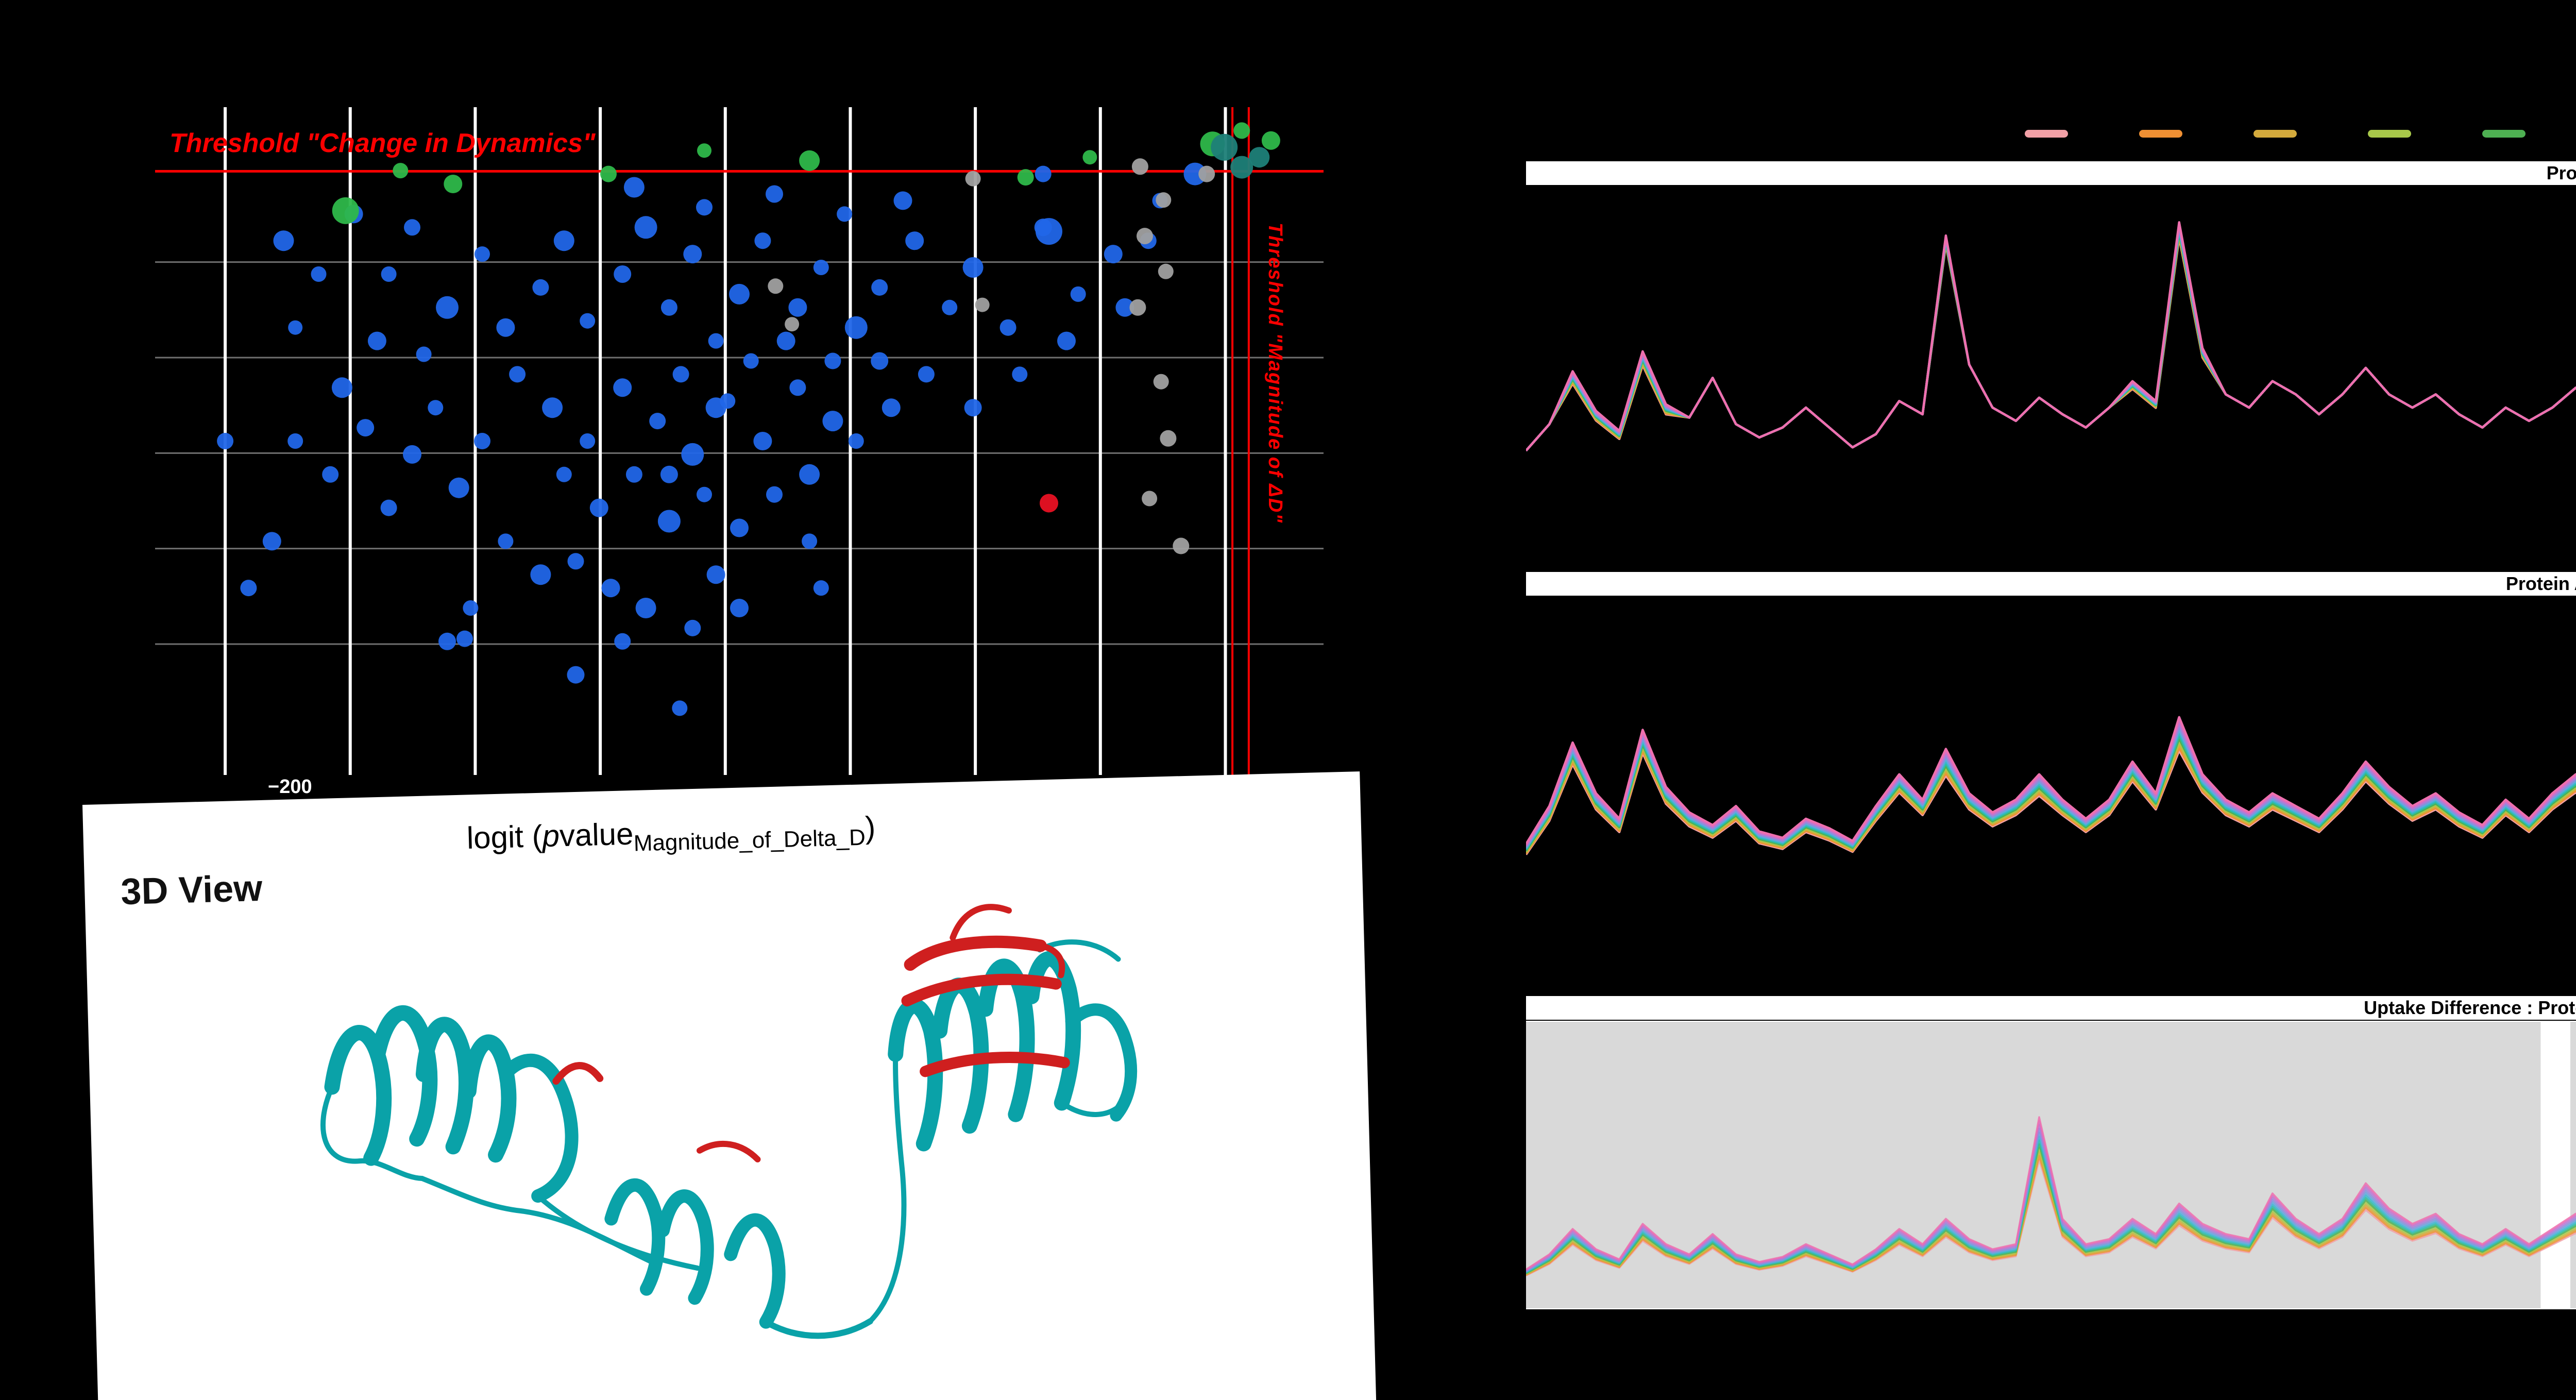  What do you see at coordinates (2051, 1165) in the screenshot?
I see `uptake-difference-chart` at bounding box center [2051, 1165].